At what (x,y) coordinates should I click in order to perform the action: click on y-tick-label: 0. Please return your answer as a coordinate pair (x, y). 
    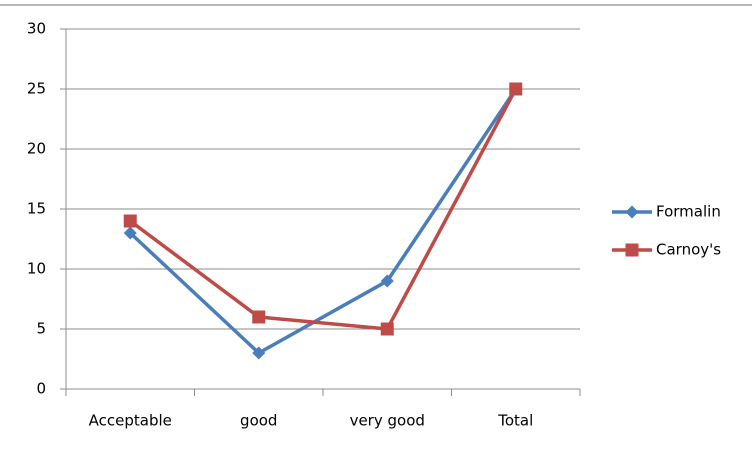
    Looking at the image, I should click on (41, 389).